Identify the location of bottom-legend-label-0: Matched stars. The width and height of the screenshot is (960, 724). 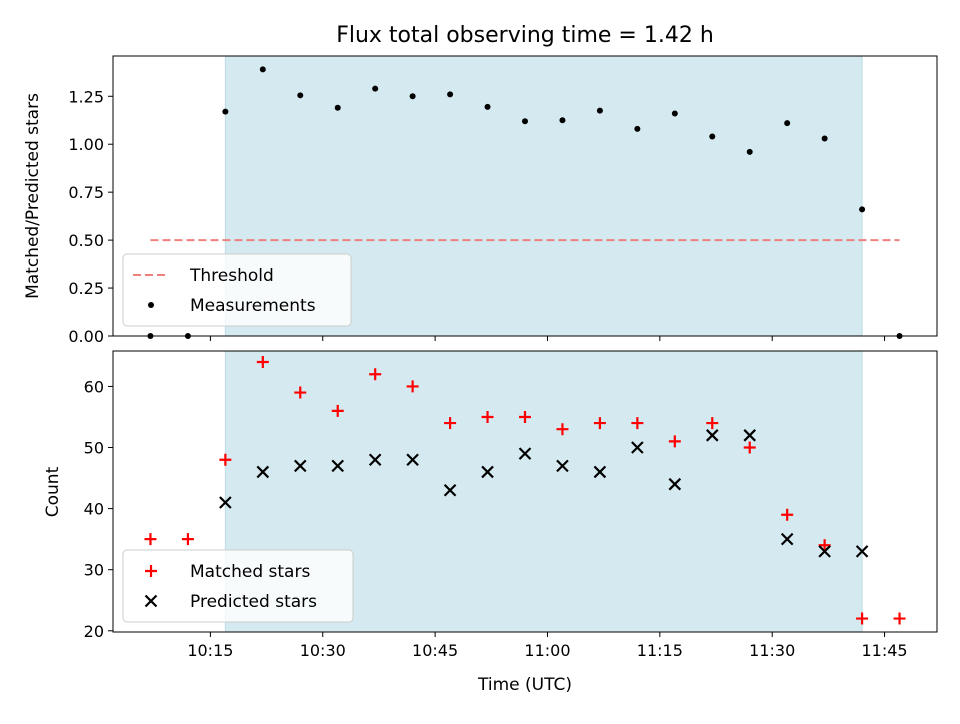
(250, 572).